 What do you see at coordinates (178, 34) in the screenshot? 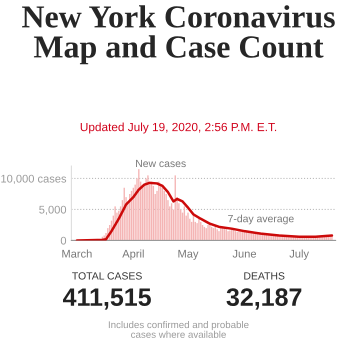
I see `chart-title: New York Coronavirus Map and Case Count` at bounding box center [178, 34].